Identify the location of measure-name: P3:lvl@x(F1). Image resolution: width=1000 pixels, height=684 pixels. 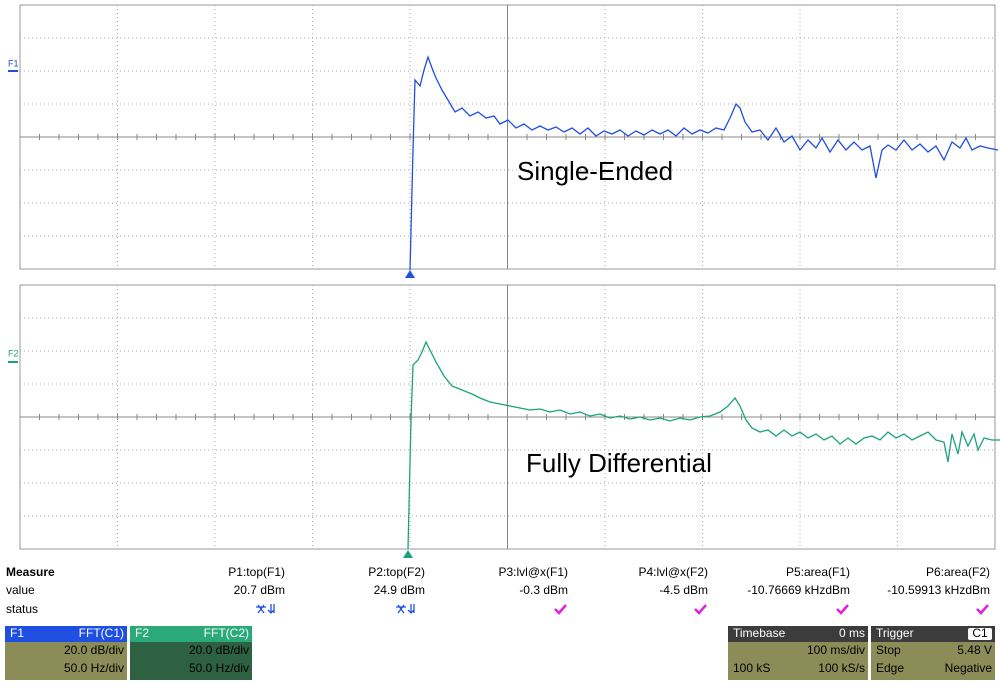
(533, 572).